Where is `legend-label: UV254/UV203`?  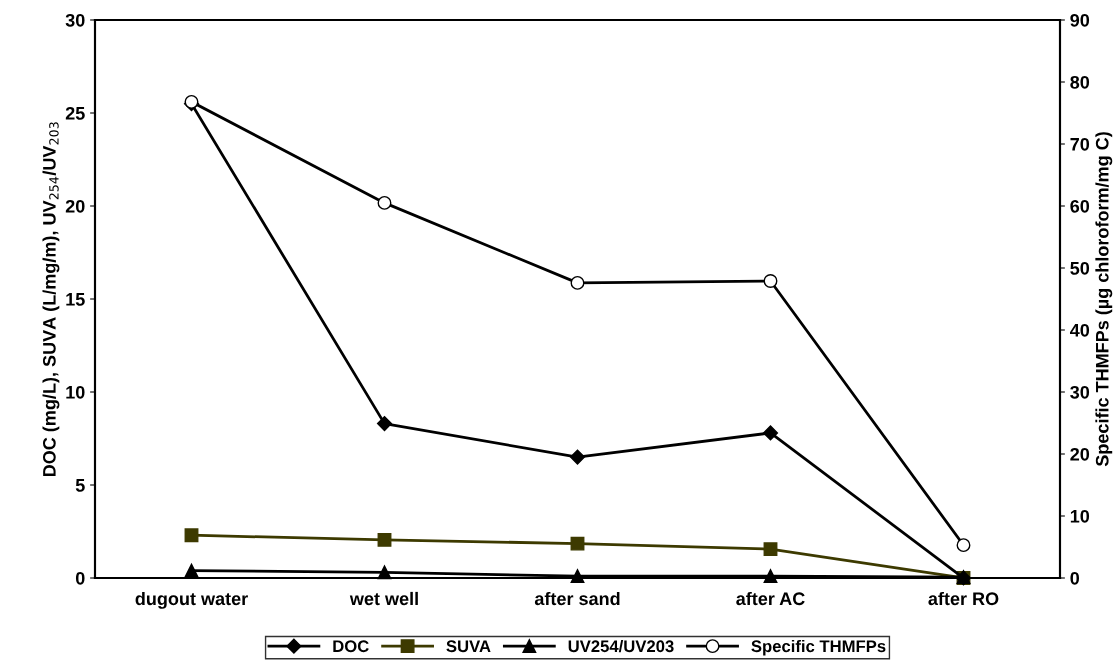 legend-label: UV254/UV203 is located at coordinates (621, 646).